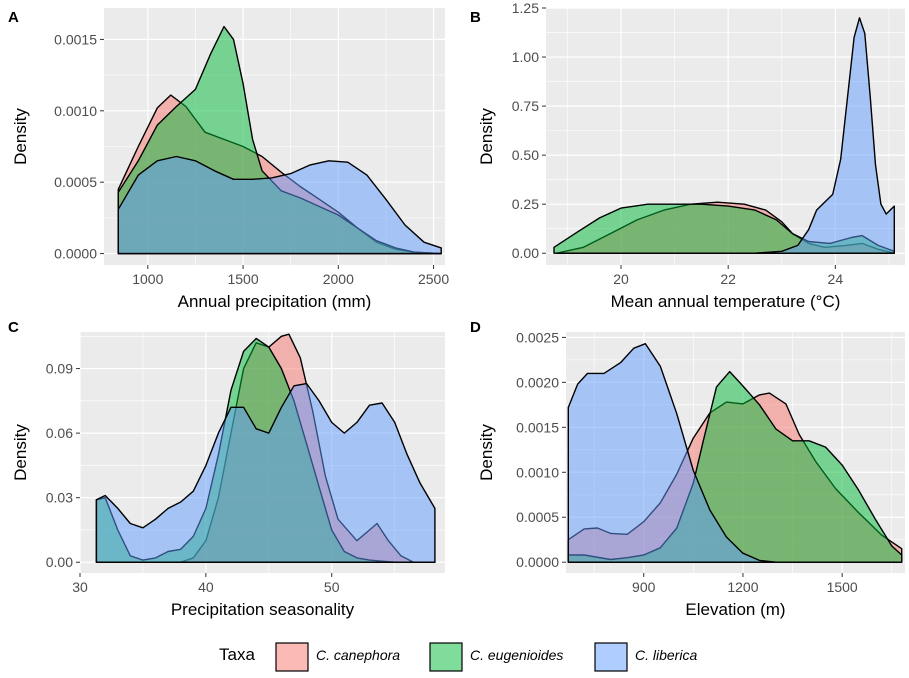  What do you see at coordinates (263, 609) in the screenshot?
I see `x-axis-title: Precipitation seasonality` at bounding box center [263, 609].